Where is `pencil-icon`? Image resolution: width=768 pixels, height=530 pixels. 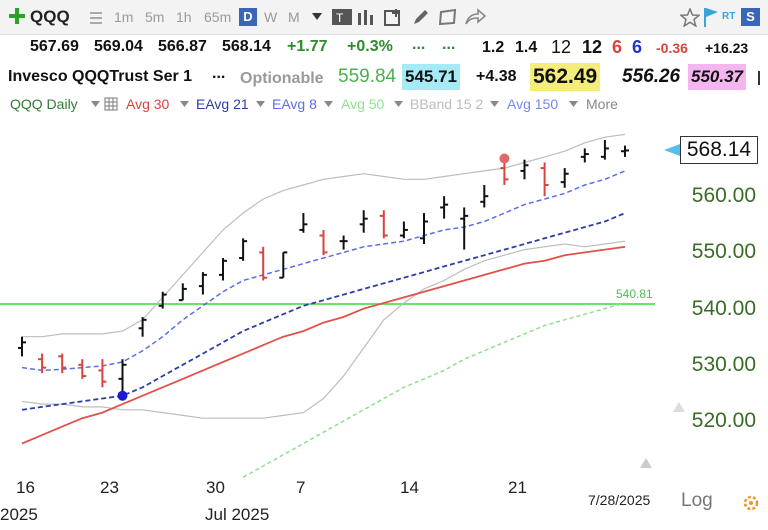
pencil-icon is located at coordinates (421, 17).